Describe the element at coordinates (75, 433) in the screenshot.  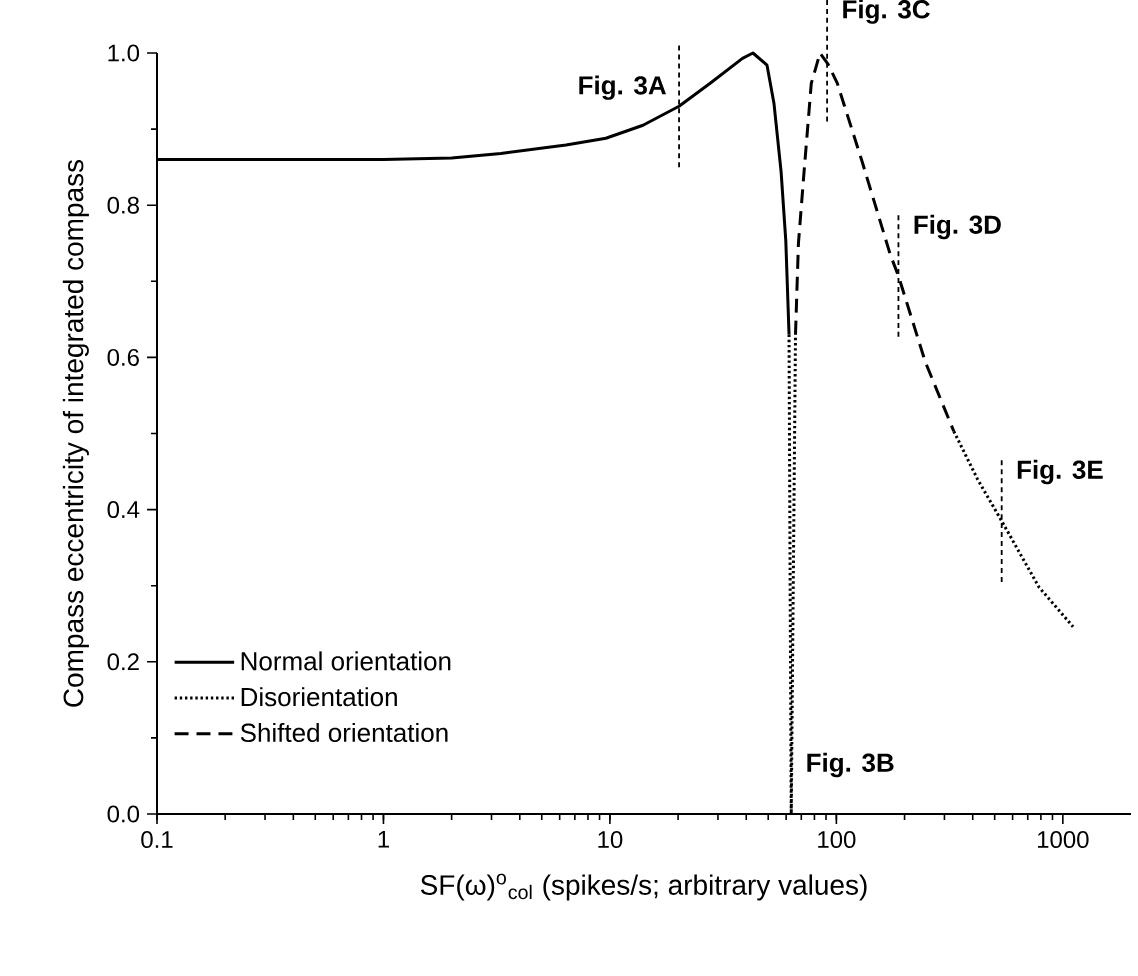
I see `y-axis-title: Compass eccentricity of integrated compass` at that location.